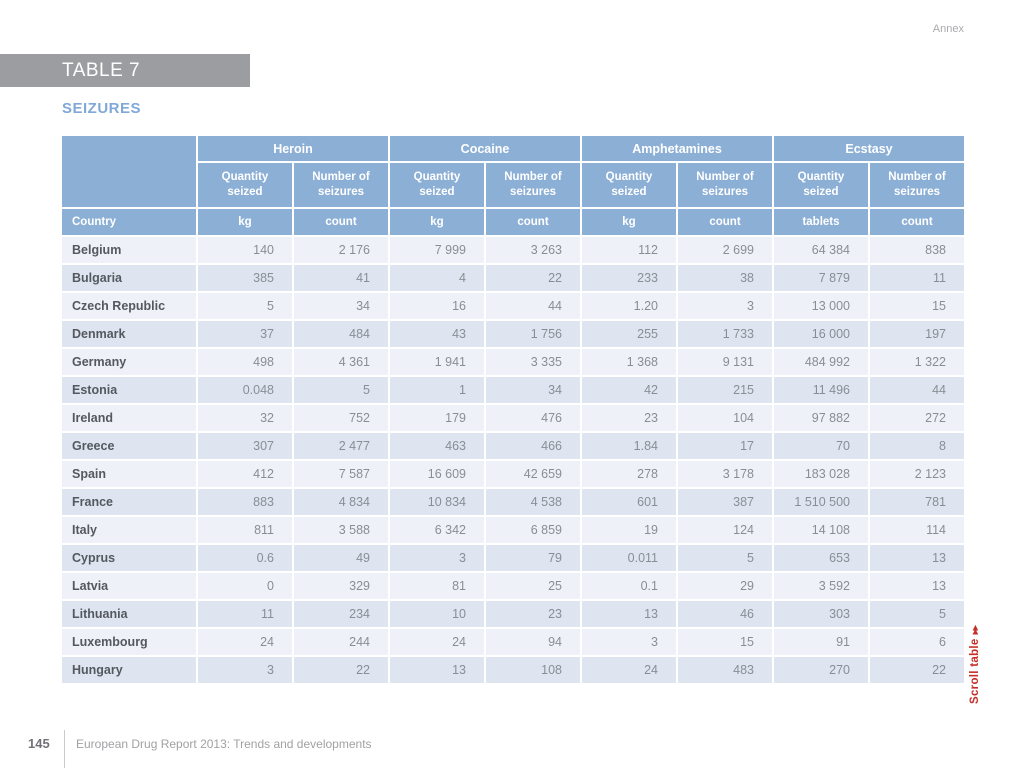  I want to click on value-cell: 108, so click(533, 670).